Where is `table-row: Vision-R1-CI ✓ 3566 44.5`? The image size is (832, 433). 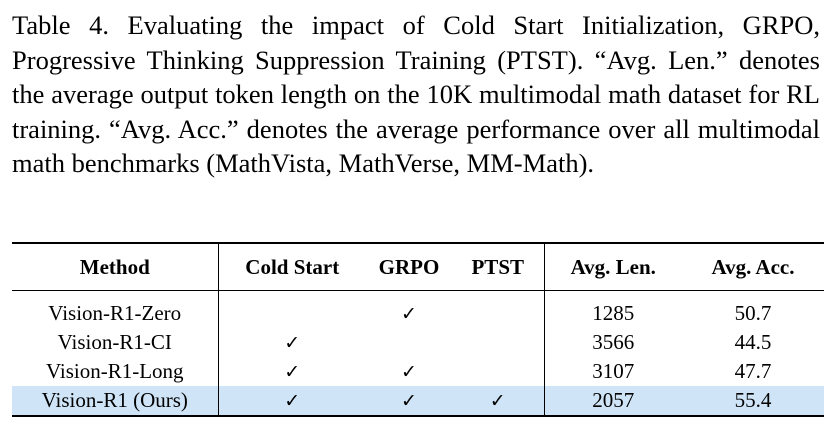
table-row: Vision-R1-CI ✓ 3566 44.5 is located at coordinates (418, 342).